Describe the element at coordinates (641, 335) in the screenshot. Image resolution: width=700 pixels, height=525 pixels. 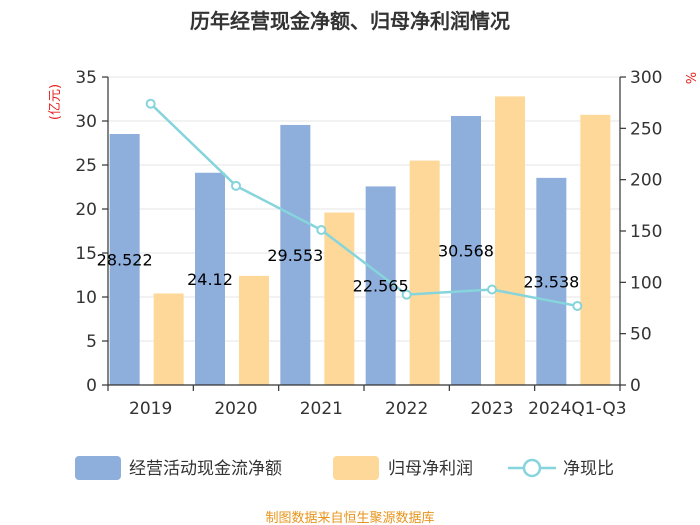
I see `right-axis-tick-label: 50` at that location.